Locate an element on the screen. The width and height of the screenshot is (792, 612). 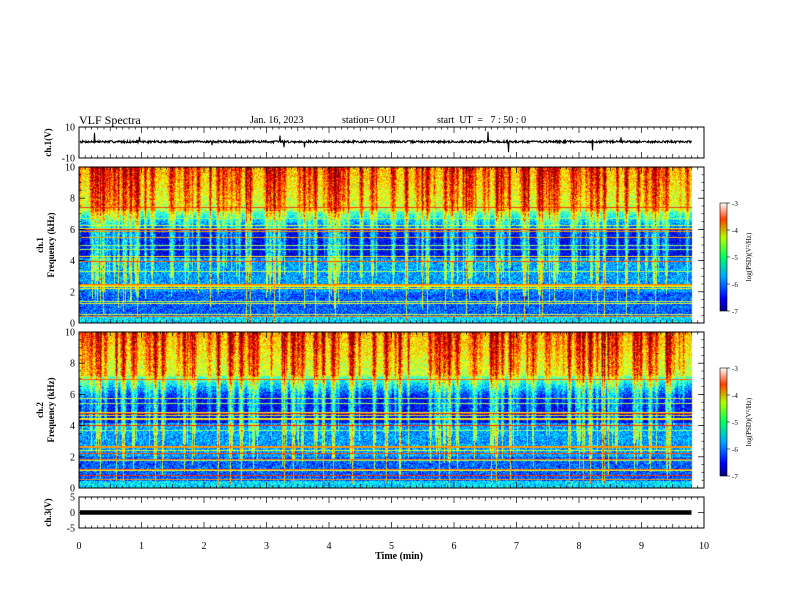
x-axis-label: Time (min) is located at coordinates (399, 556).